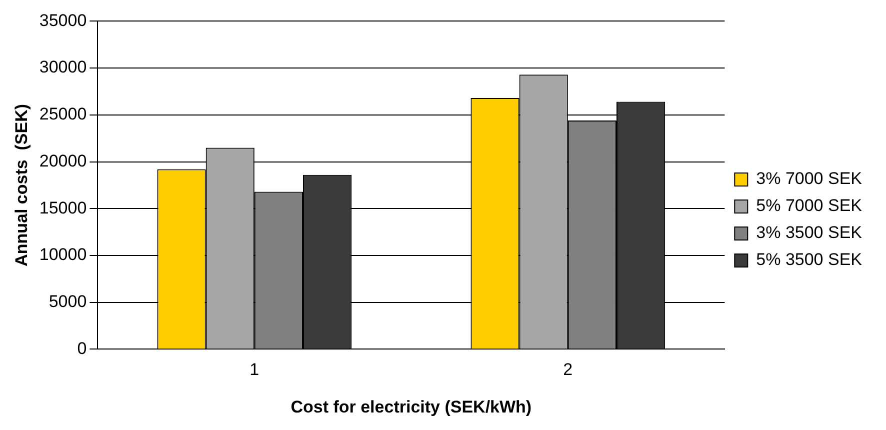 The width and height of the screenshot is (886, 430). I want to click on legend-label: 5% 3500 SEK, so click(809, 260).